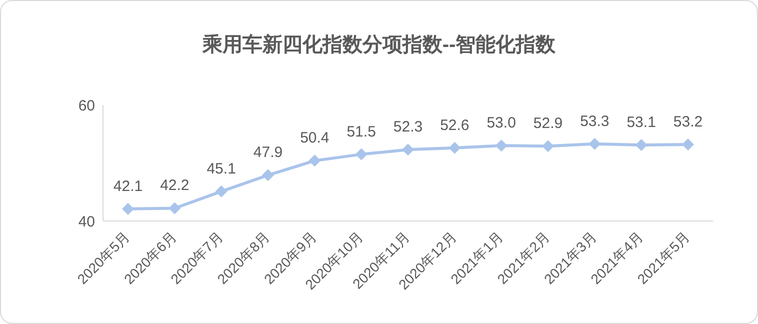 The width and height of the screenshot is (758, 324). Describe the element at coordinates (315, 138) in the screenshot. I see `data-label: 50.4` at that location.